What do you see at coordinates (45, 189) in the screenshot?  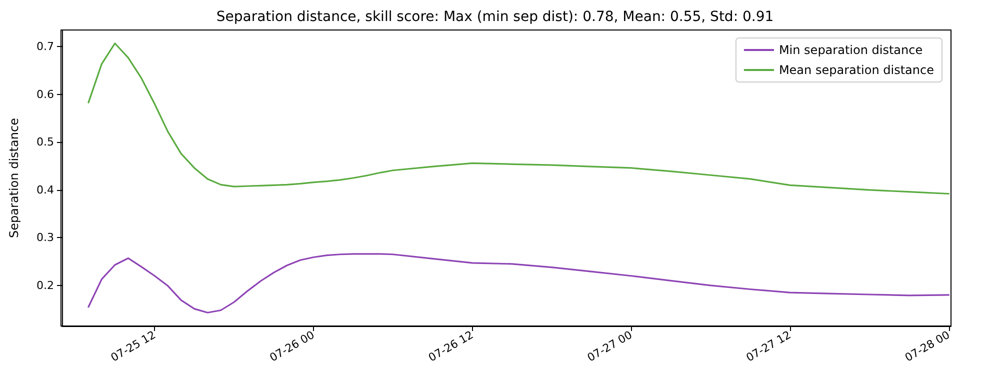 I see `y-tick-label: 0.4` at bounding box center [45, 189].